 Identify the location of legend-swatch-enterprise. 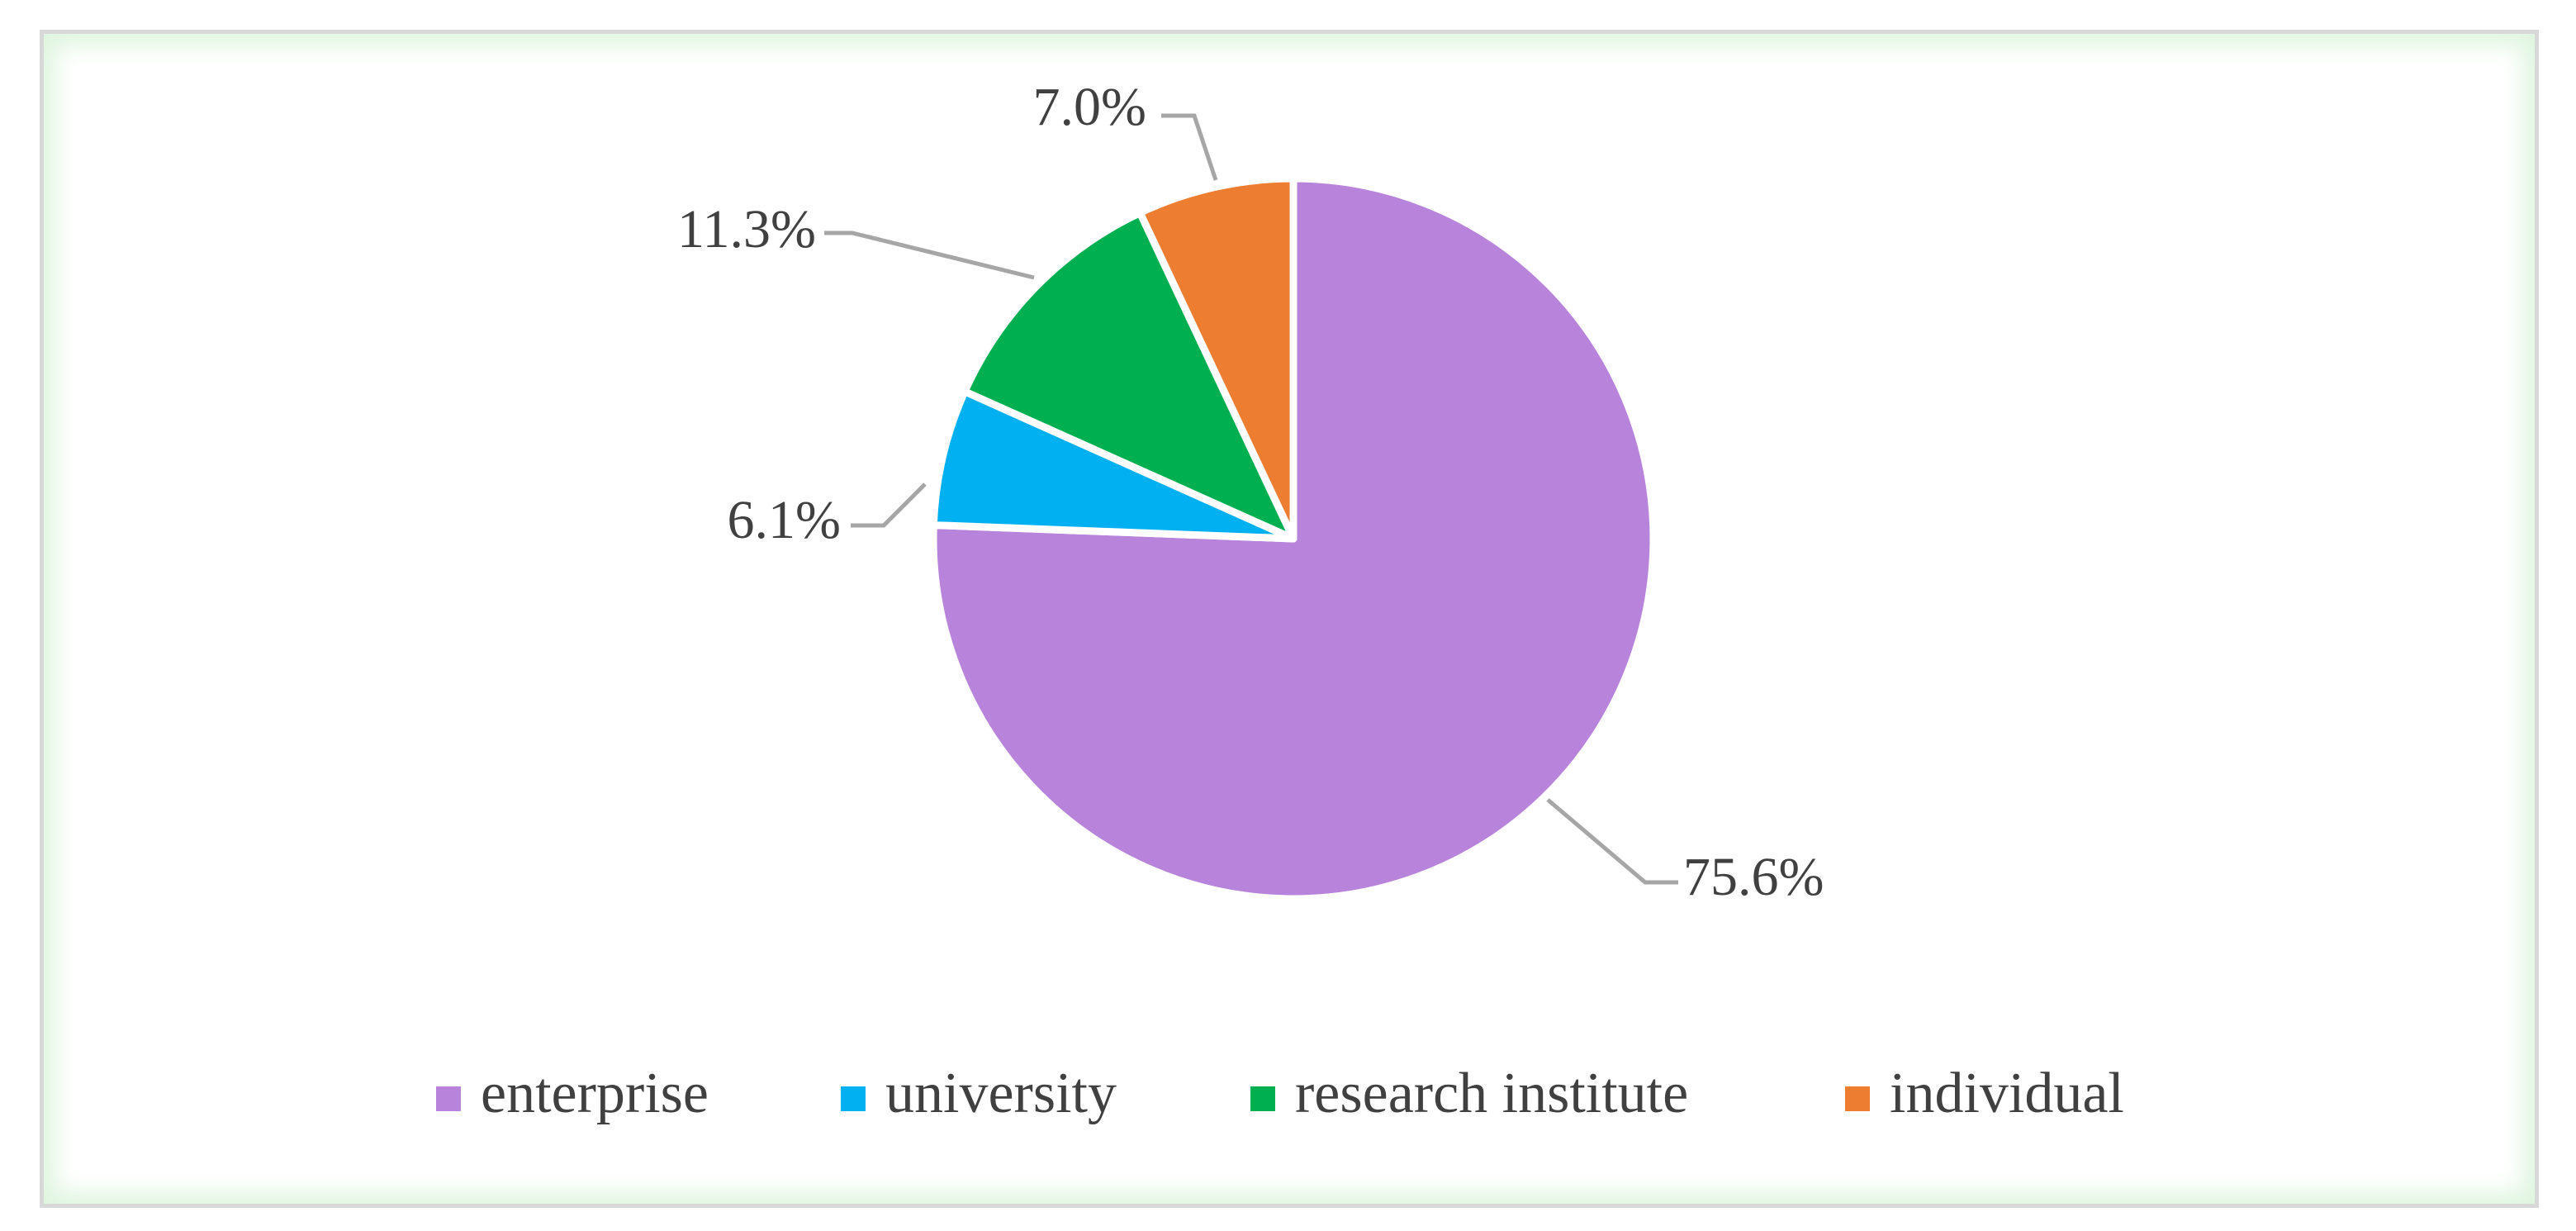
(448, 1098).